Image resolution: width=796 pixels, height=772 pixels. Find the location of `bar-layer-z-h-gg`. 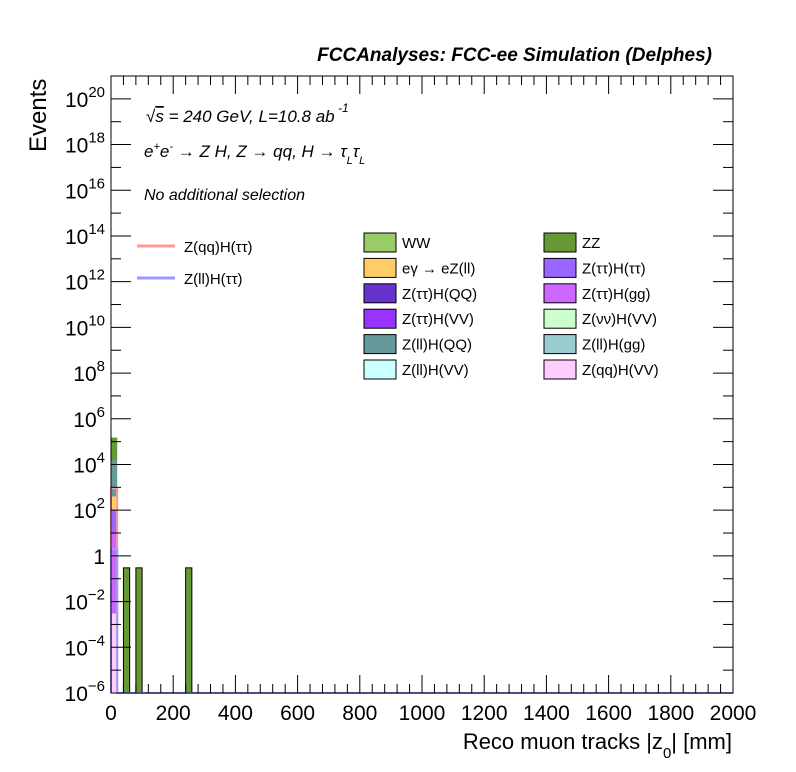

bar-layer-z-h-gg is located at coordinates (114, 573).